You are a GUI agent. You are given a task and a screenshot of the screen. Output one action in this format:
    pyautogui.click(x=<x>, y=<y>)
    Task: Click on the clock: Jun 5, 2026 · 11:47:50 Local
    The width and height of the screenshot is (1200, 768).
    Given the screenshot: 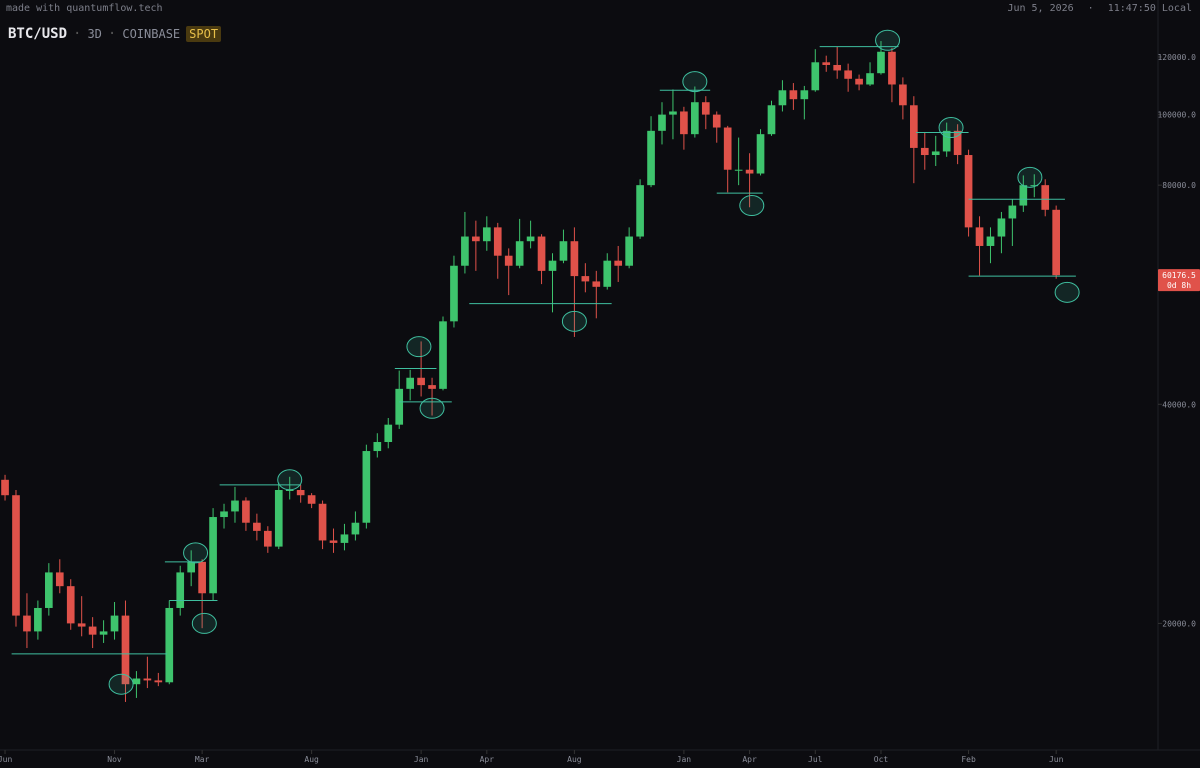 What is the action you would take?
    pyautogui.click(x=1099, y=8)
    